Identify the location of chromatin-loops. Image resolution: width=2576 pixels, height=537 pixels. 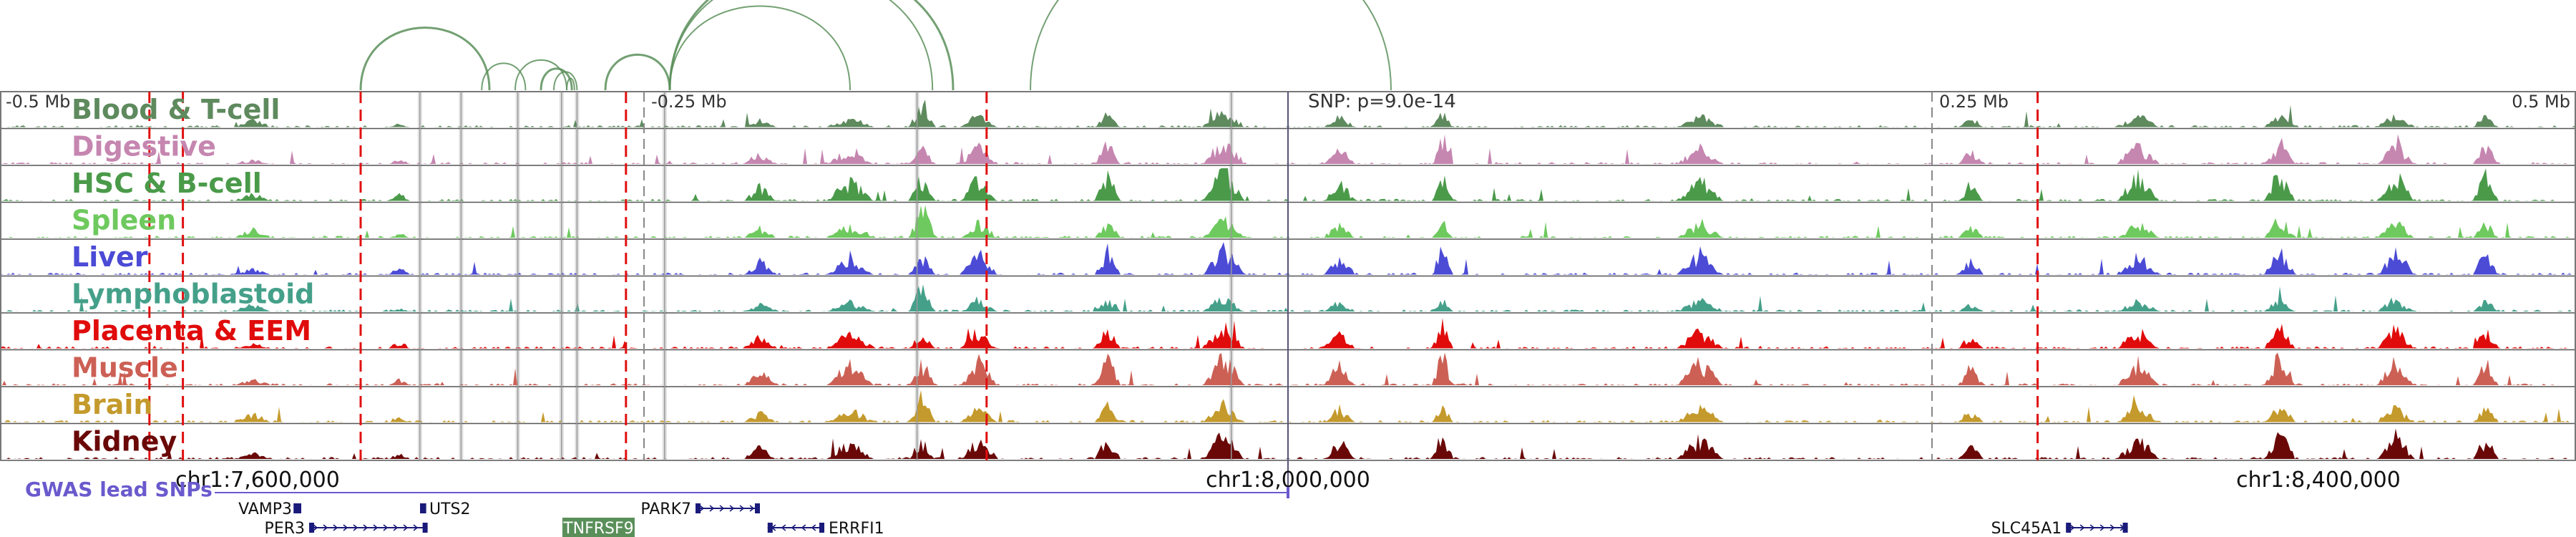
(875, 45).